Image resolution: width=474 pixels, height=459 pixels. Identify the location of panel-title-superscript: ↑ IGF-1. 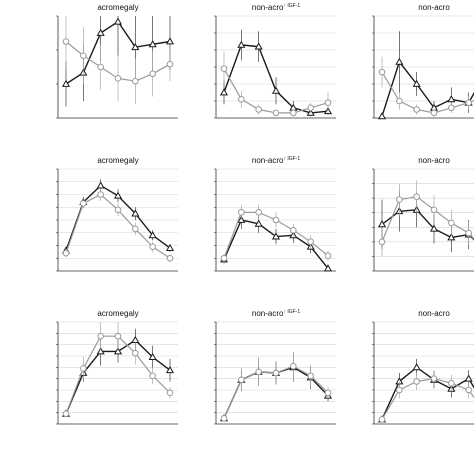
(291, 159).